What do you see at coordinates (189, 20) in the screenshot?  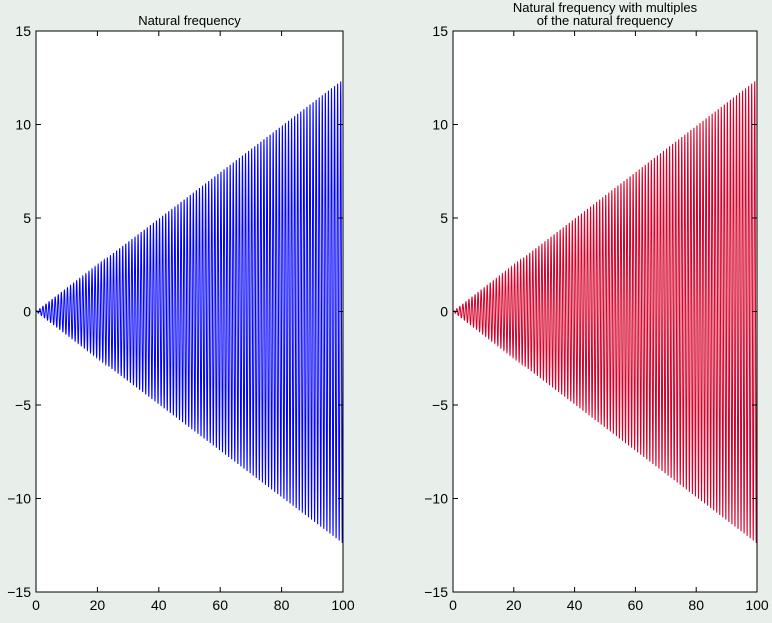 I see `chart-title: Natural frequency` at bounding box center [189, 20].